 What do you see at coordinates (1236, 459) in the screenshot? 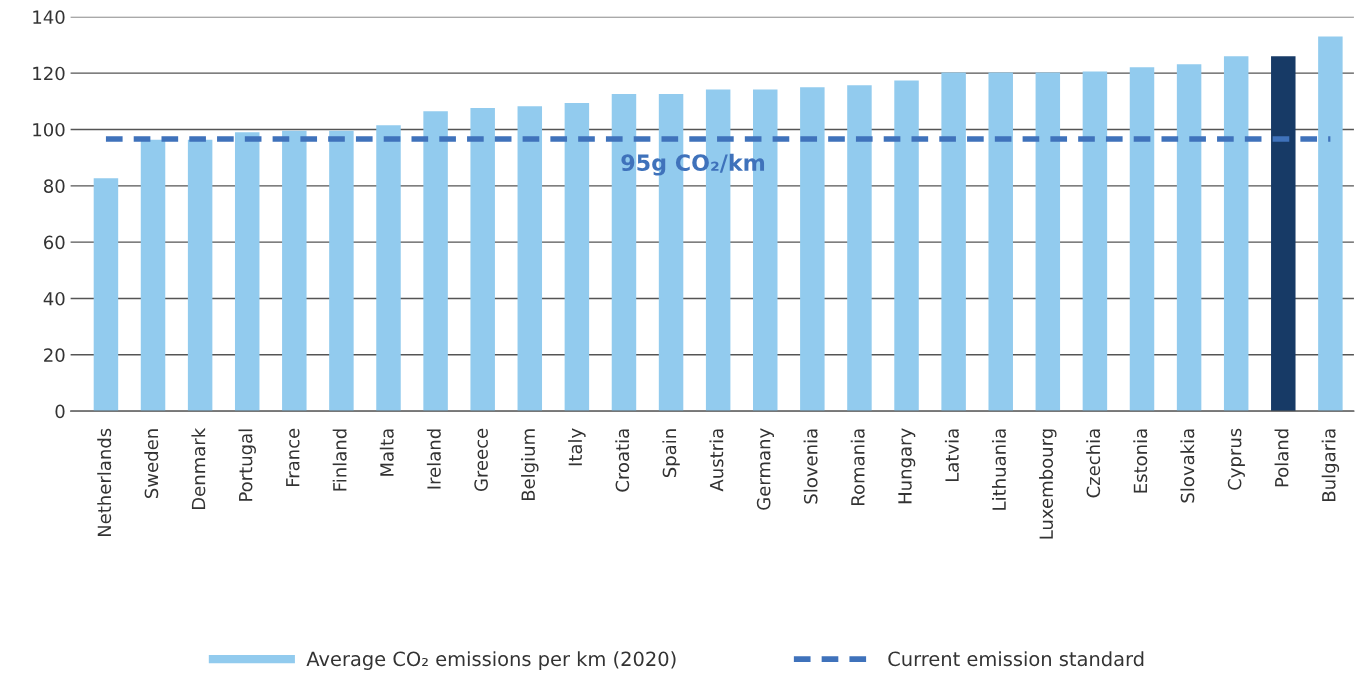
I see `x-tick-label: Cyprus` at bounding box center [1236, 459].